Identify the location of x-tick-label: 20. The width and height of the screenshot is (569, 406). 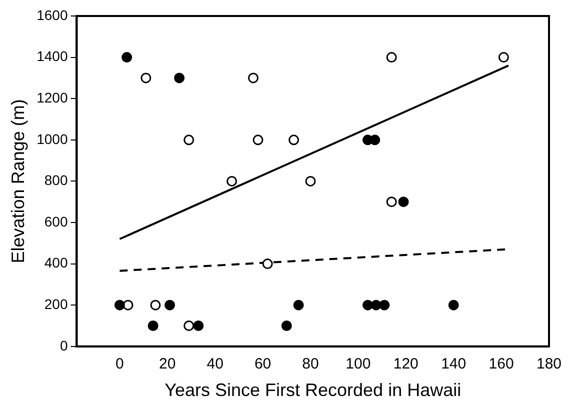
(167, 364).